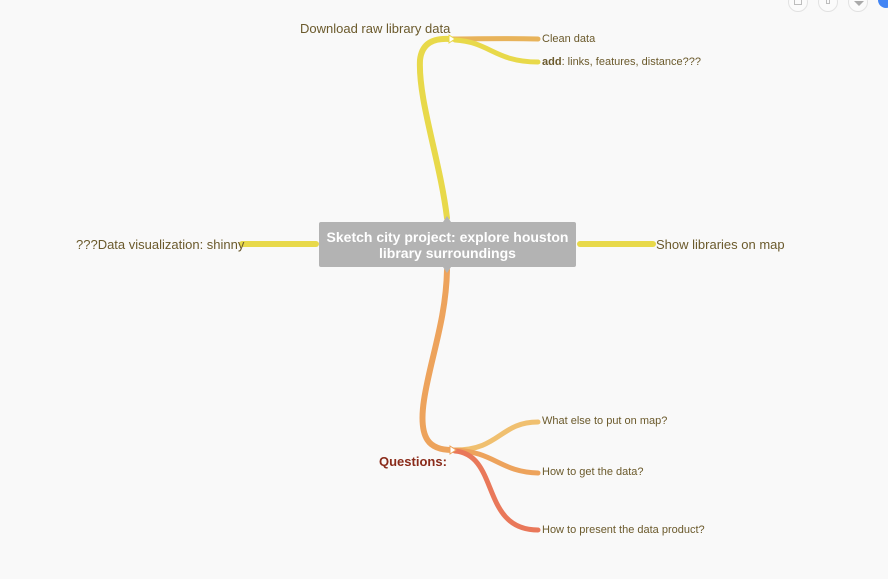  What do you see at coordinates (496, 461) in the screenshot?
I see `edge-questions-howget` at bounding box center [496, 461].